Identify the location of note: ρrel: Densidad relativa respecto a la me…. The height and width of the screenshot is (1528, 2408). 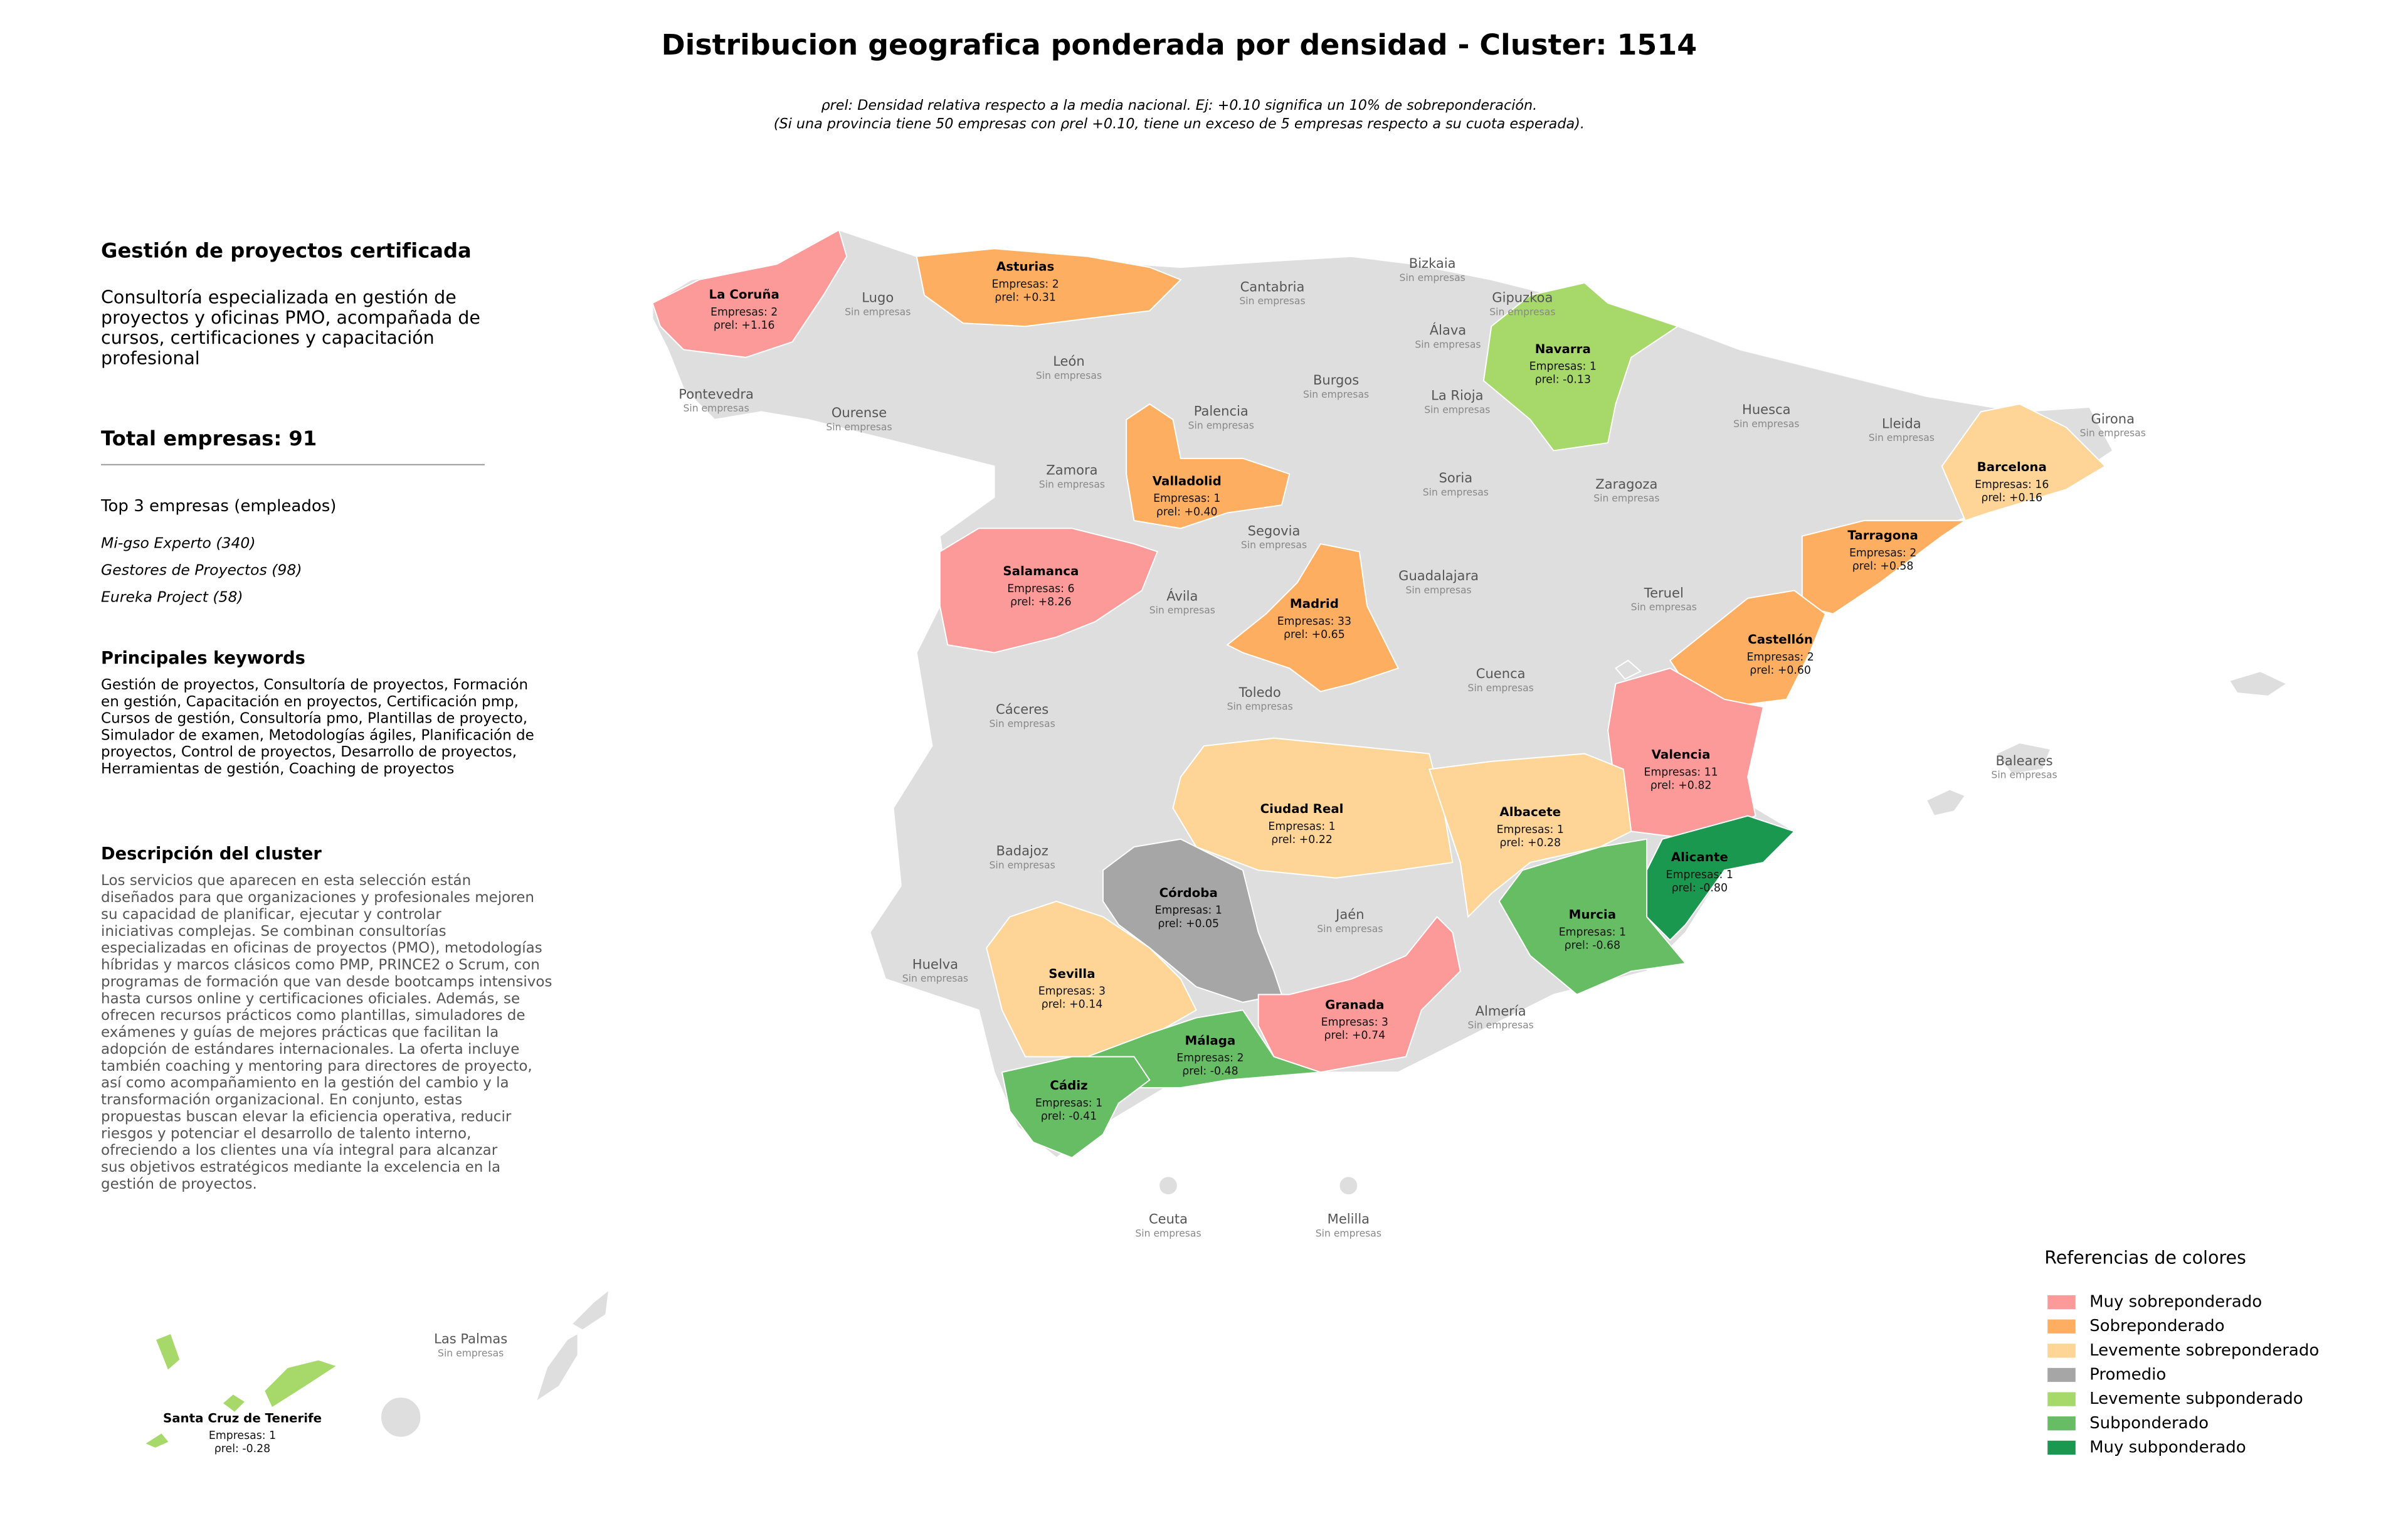
(1179, 105).